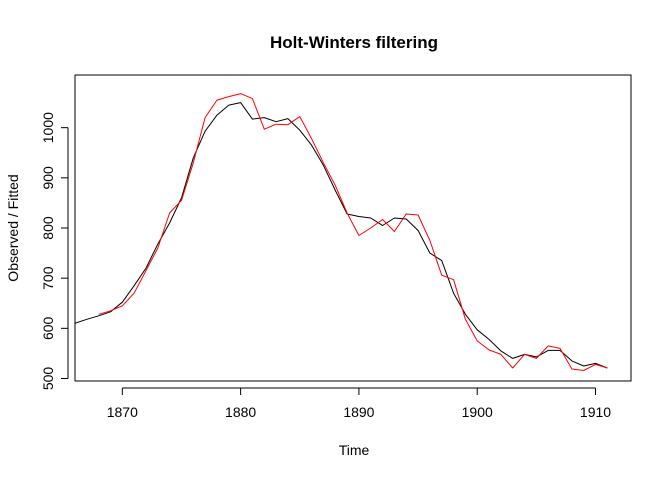 Image resolution: width=672 pixels, height=480 pixels. What do you see at coordinates (48, 178) in the screenshot?
I see `y-tick-label: 900` at bounding box center [48, 178].